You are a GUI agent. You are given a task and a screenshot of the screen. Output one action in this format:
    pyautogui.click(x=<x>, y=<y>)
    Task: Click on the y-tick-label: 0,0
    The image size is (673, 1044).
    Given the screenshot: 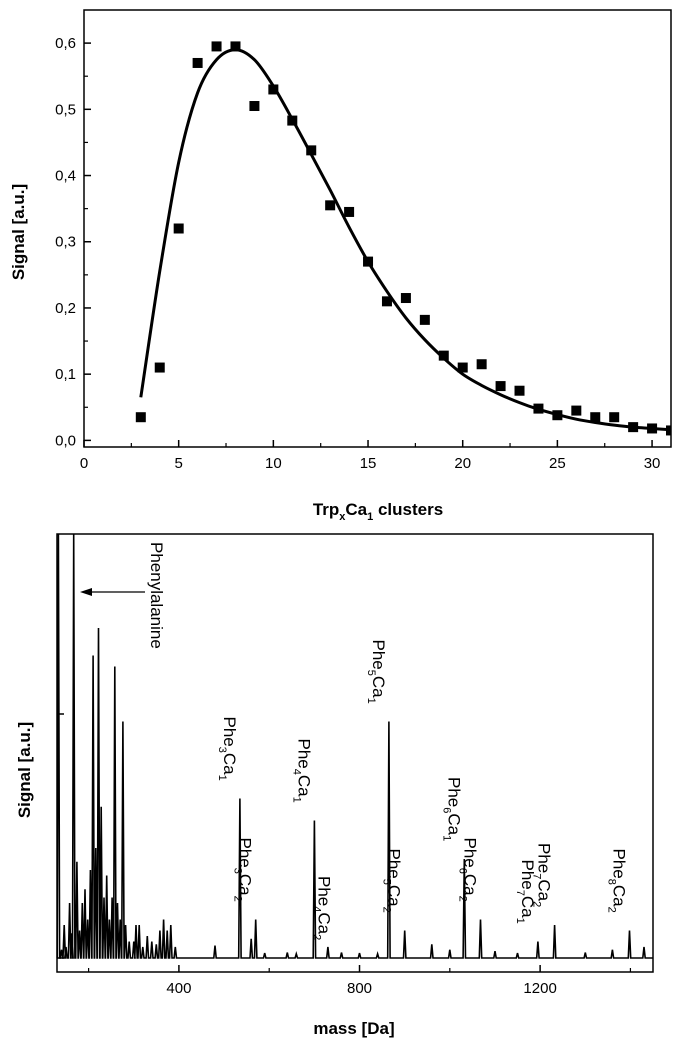 What is the action you would take?
    pyautogui.click(x=65, y=440)
    